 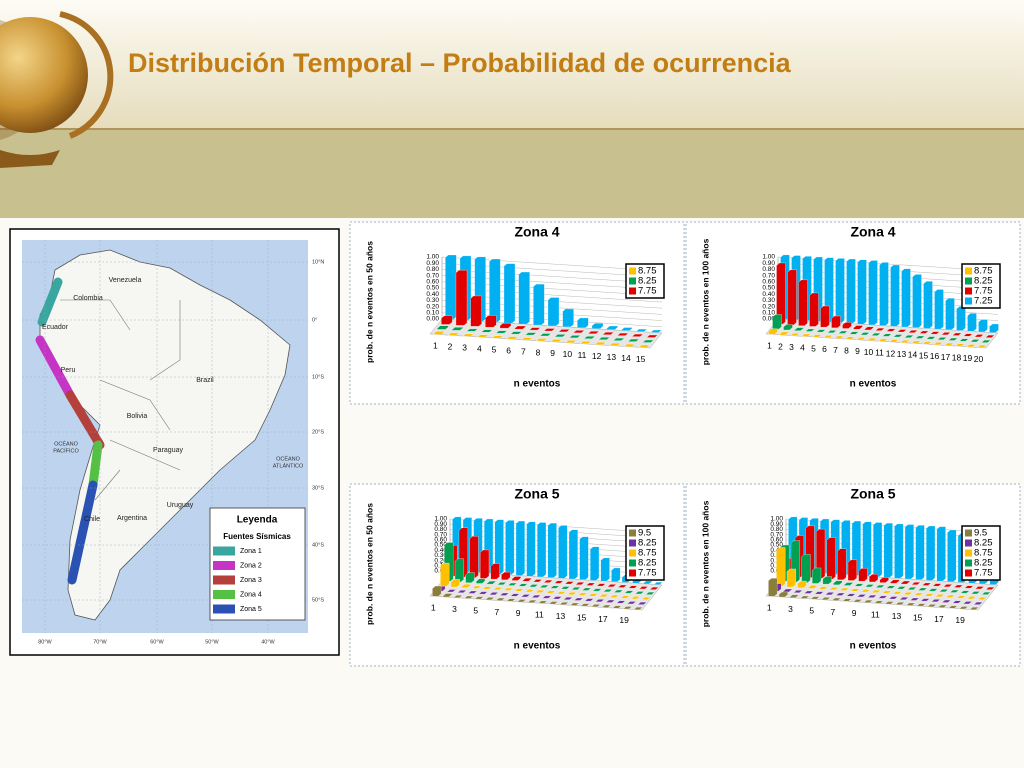 What do you see at coordinates (318, 432) in the screenshot?
I see `lat-label: 20°S` at bounding box center [318, 432].